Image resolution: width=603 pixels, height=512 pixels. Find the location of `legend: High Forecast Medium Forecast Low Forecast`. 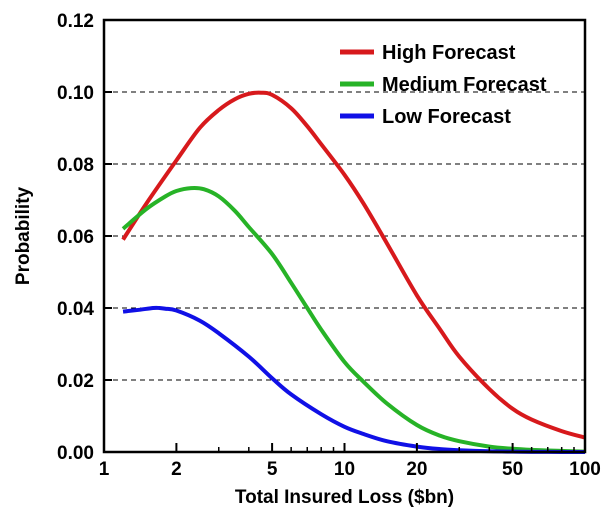

legend: High Forecast Medium Forecast Low Forecast is located at coordinates (443, 85).